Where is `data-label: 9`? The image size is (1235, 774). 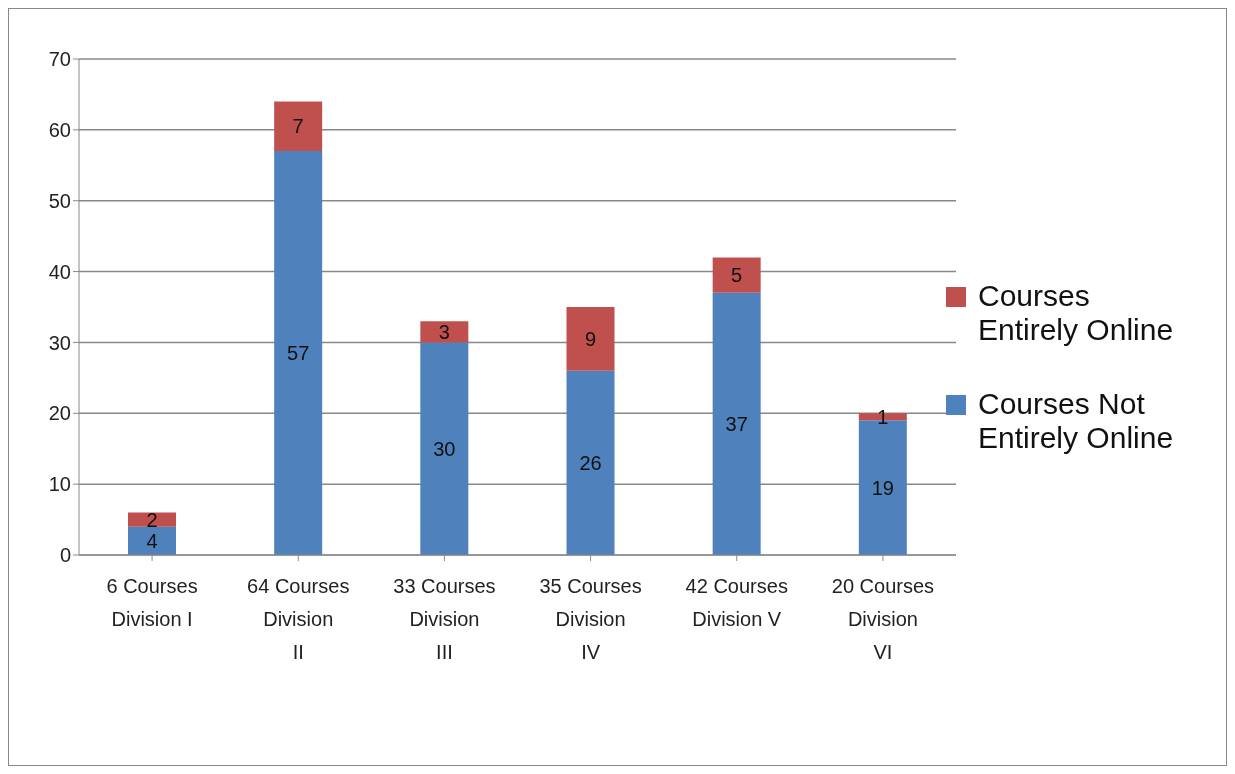 data-label: 9 is located at coordinates (590, 338).